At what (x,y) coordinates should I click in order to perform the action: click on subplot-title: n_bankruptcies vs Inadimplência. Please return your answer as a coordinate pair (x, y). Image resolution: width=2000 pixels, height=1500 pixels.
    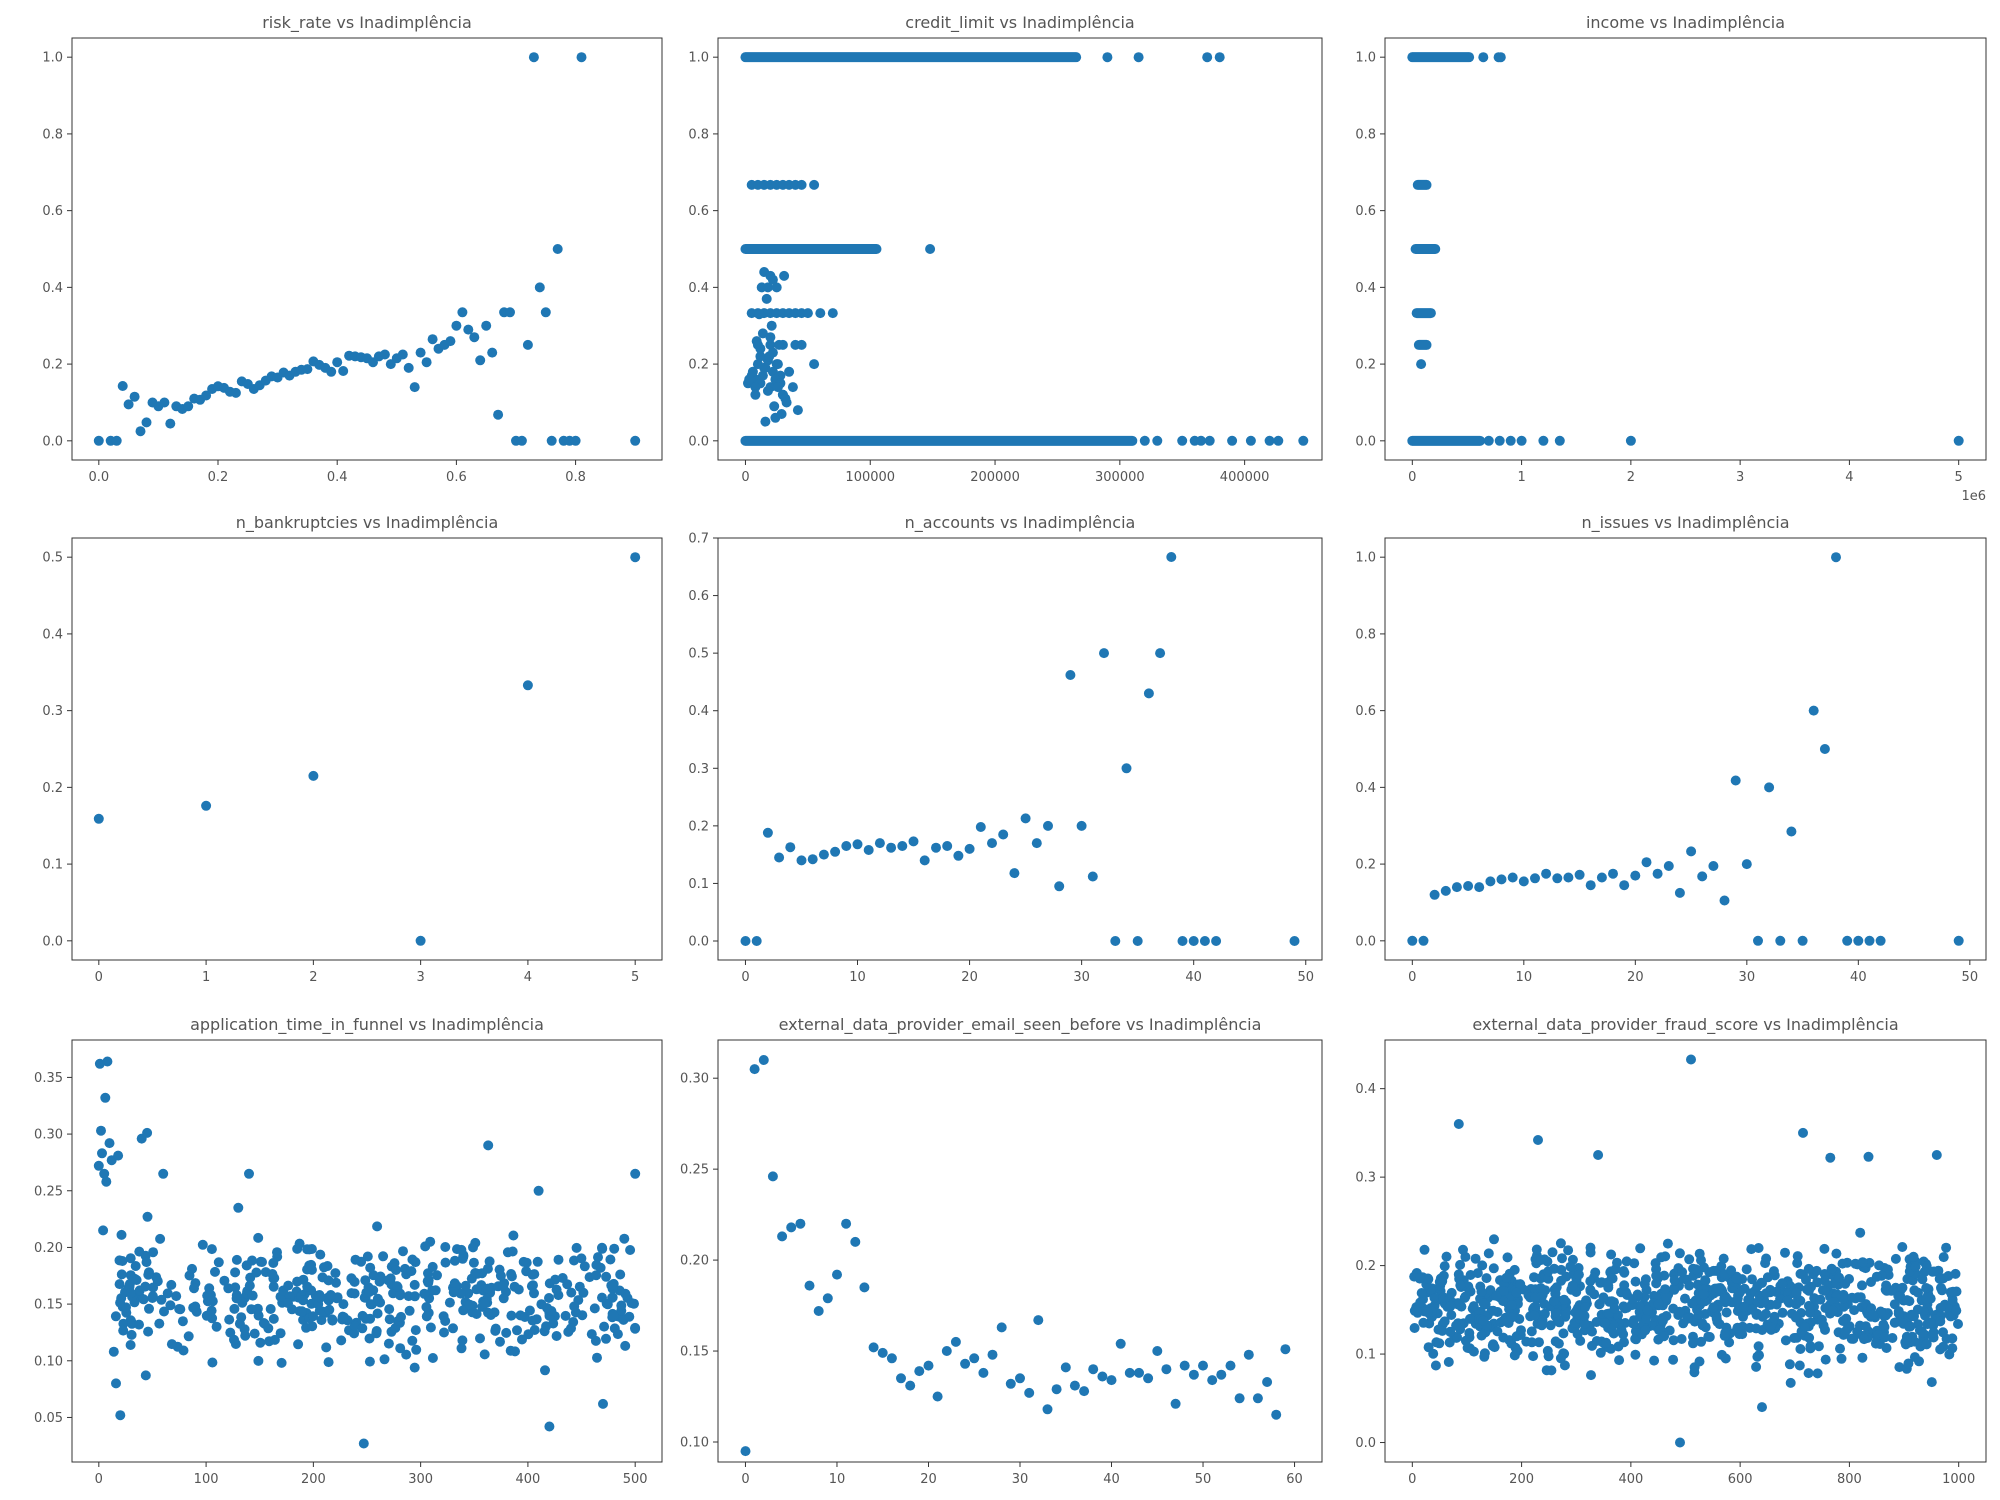
    Looking at the image, I should click on (367, 523).